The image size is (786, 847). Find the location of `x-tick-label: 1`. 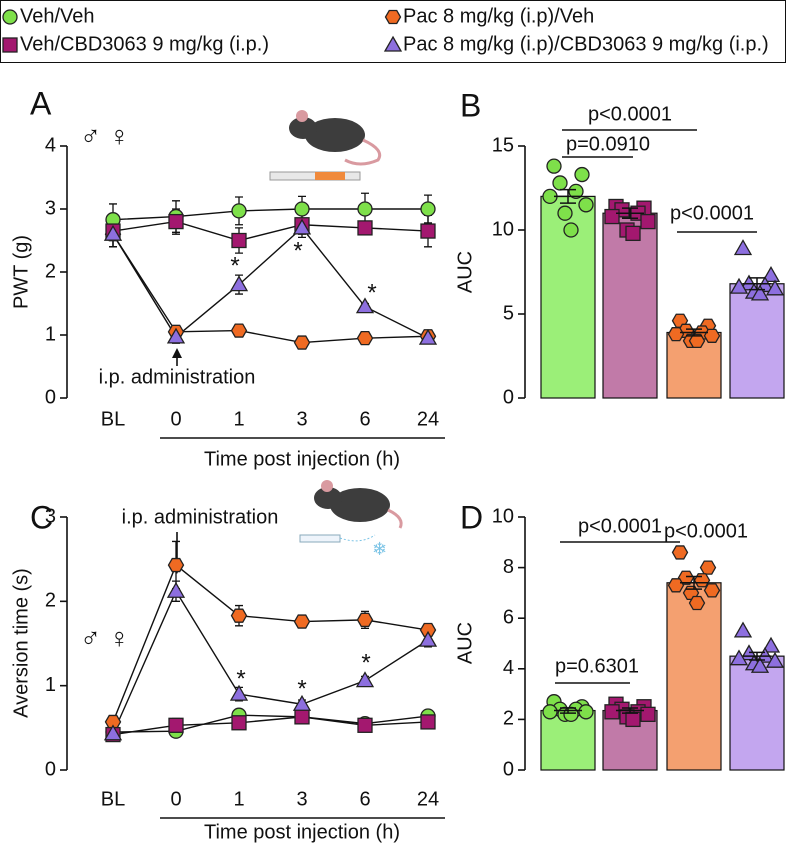

x-tick-label: 1 is located at coordinates (238, 419).